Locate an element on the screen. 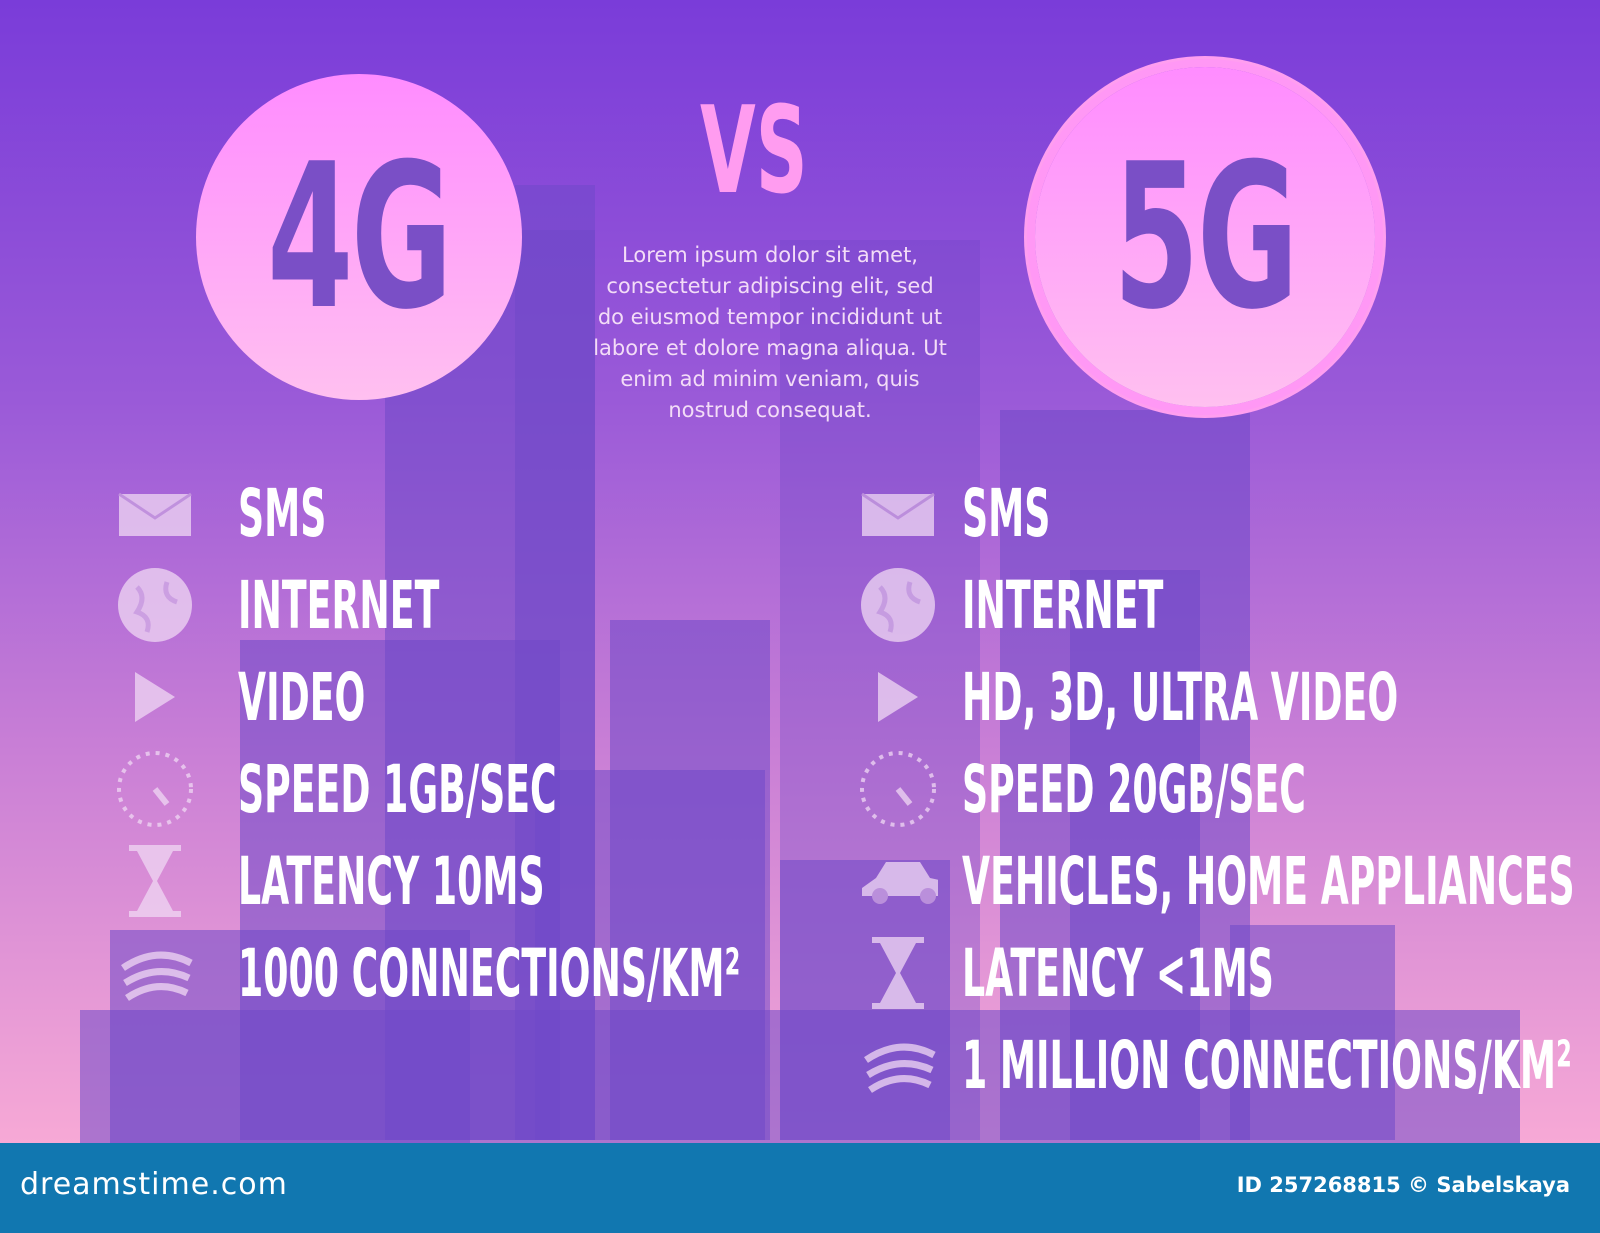 The height and width of the screenshot is (1233, 1600). feature-label: VEHICLES, HOME APPLIANCES is located at coordinates (1268, 881).